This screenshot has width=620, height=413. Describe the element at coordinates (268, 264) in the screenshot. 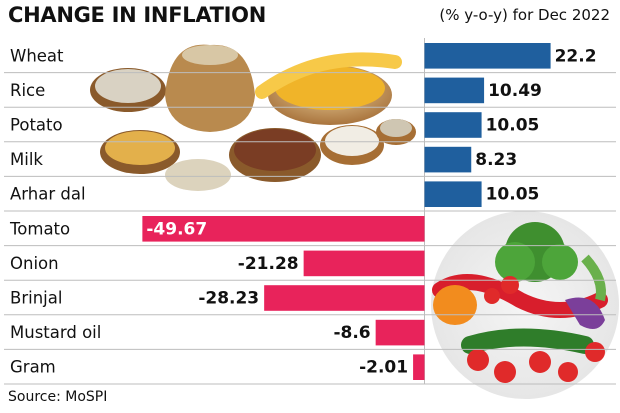

I see `value-label: -21.28` at that location.